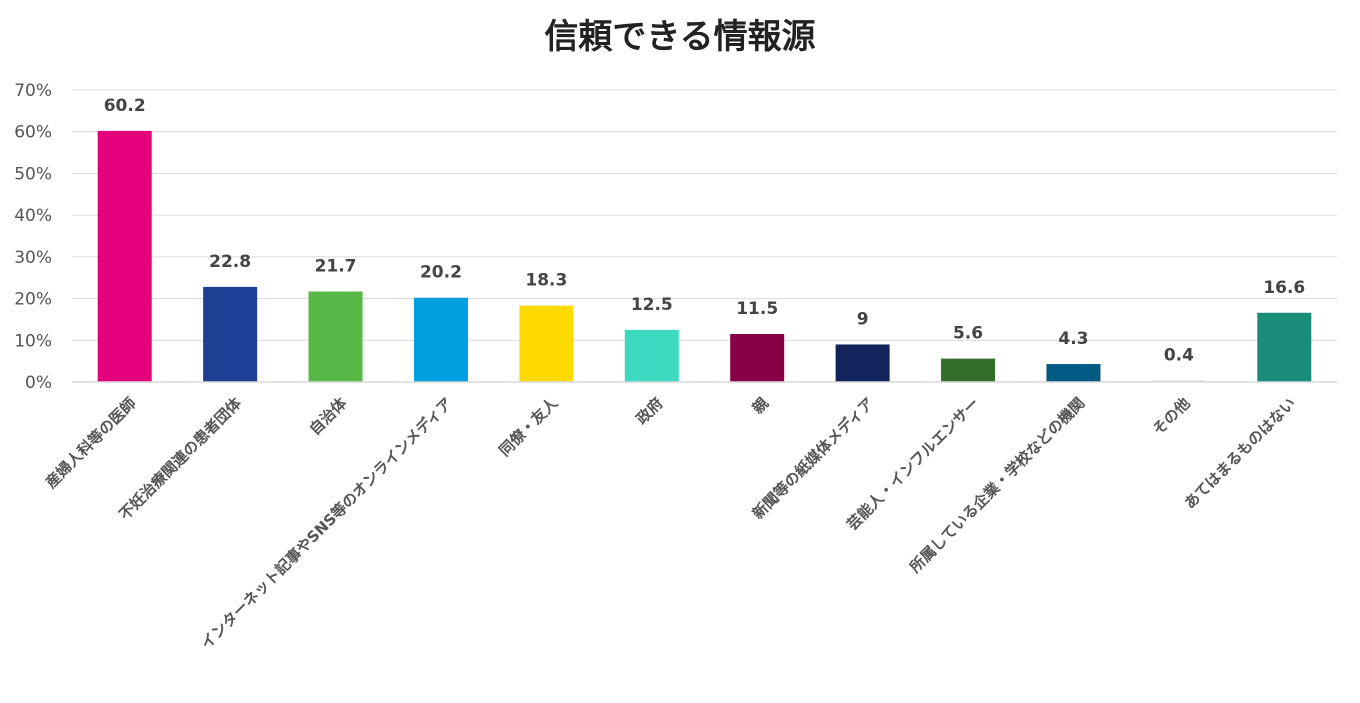 The height and width of the screenshot is (703, 1360). I want to click on y-tick-label: 60%, so click(33, 133).